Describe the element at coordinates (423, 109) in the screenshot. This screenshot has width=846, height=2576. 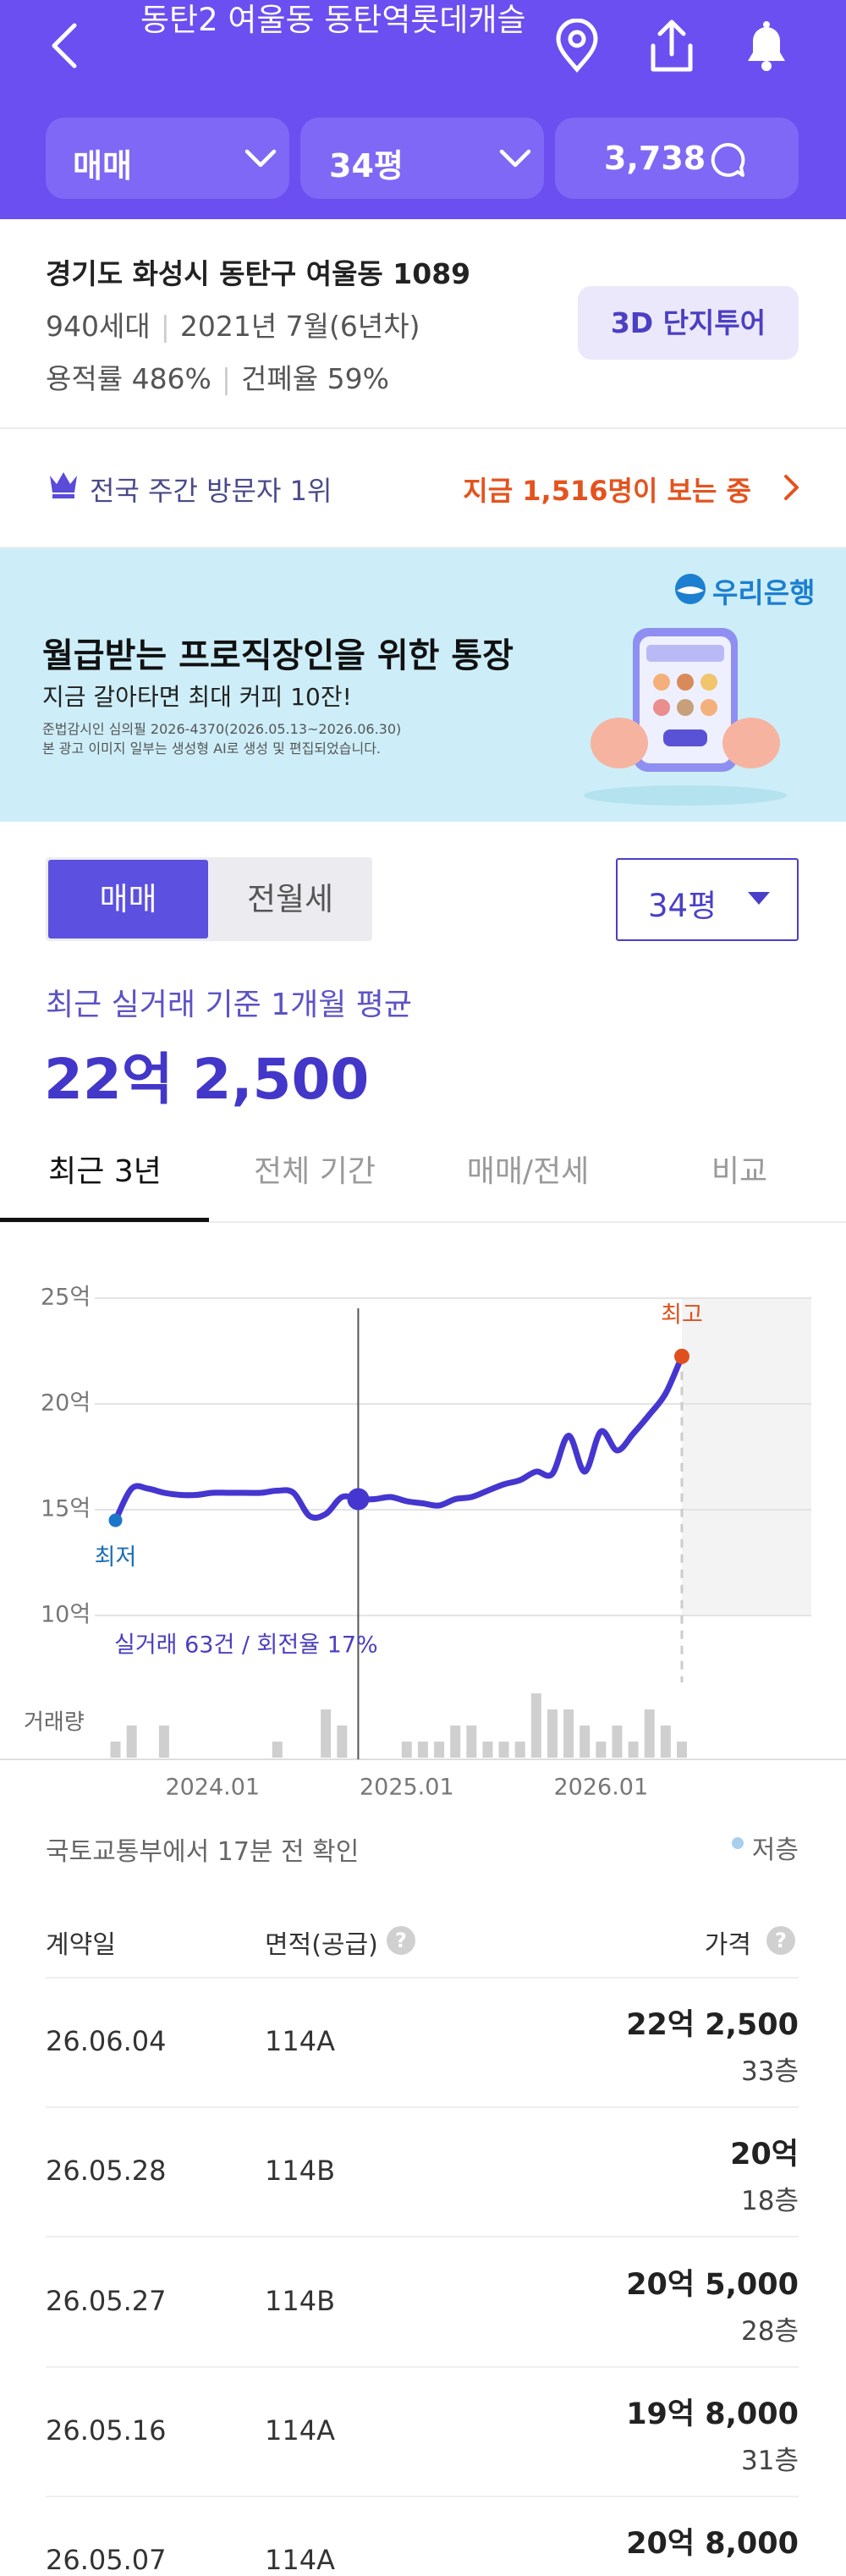
I see `header: 동탄2 여울동 동탄역롯데캐슬 매매 34평 3,738` at that location.